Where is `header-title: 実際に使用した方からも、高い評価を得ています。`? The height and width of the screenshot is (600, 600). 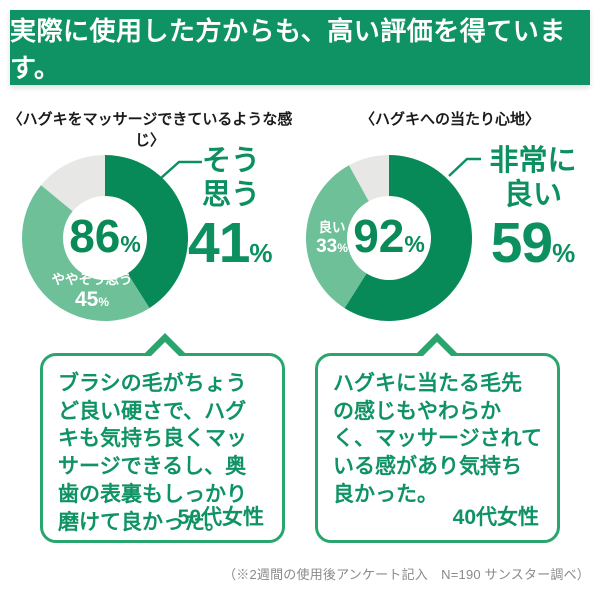
header-title: 実際に使用した方からも、高い評価を得ています。 is located at coordinates (288, 49).